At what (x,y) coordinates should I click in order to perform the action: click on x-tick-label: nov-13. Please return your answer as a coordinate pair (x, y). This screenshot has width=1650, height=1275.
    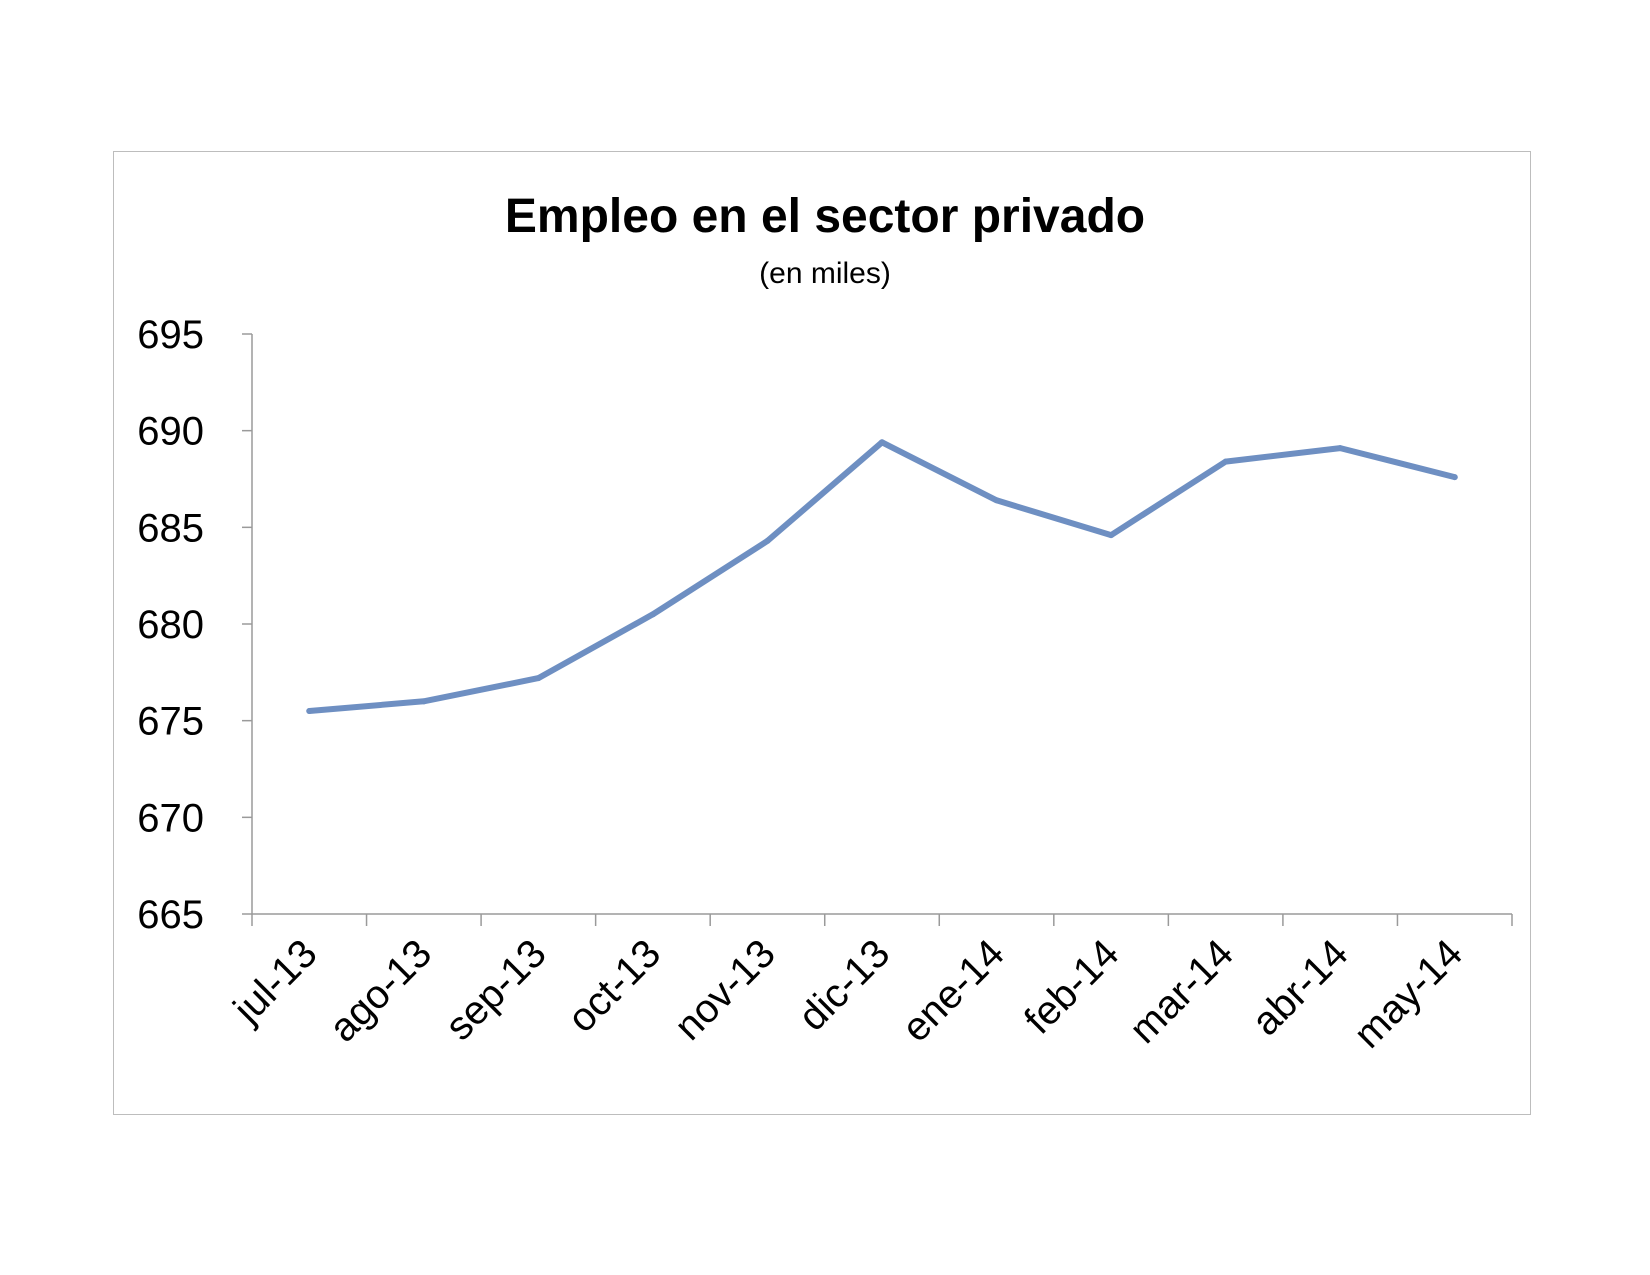
    Looking at the image, I should click on (725, 990).